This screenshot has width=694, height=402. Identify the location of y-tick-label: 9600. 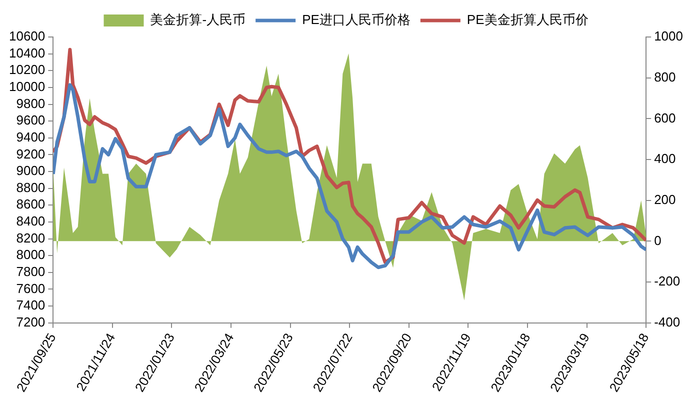
(31, 120).